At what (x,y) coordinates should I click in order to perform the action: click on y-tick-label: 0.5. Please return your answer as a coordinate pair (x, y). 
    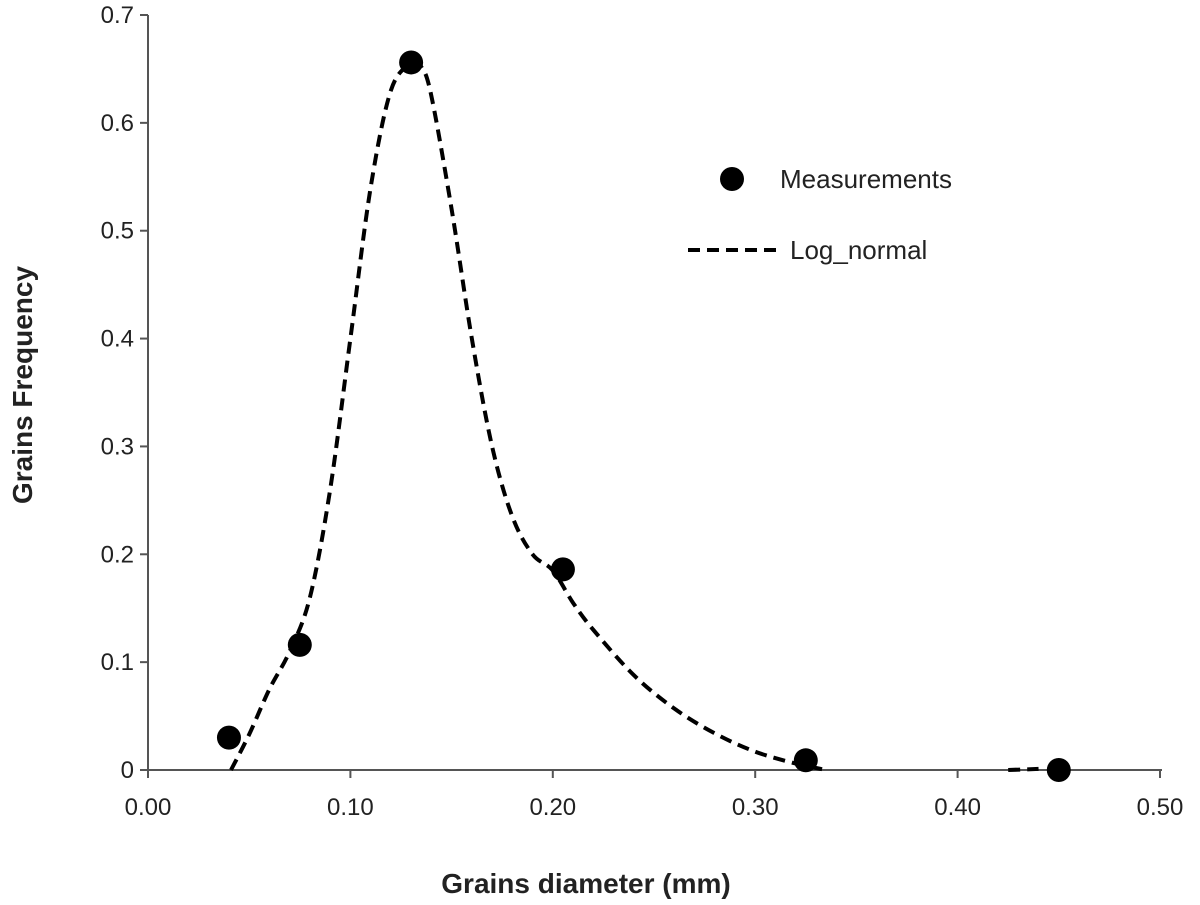
    Looking at the image, I should click on (117, 231).